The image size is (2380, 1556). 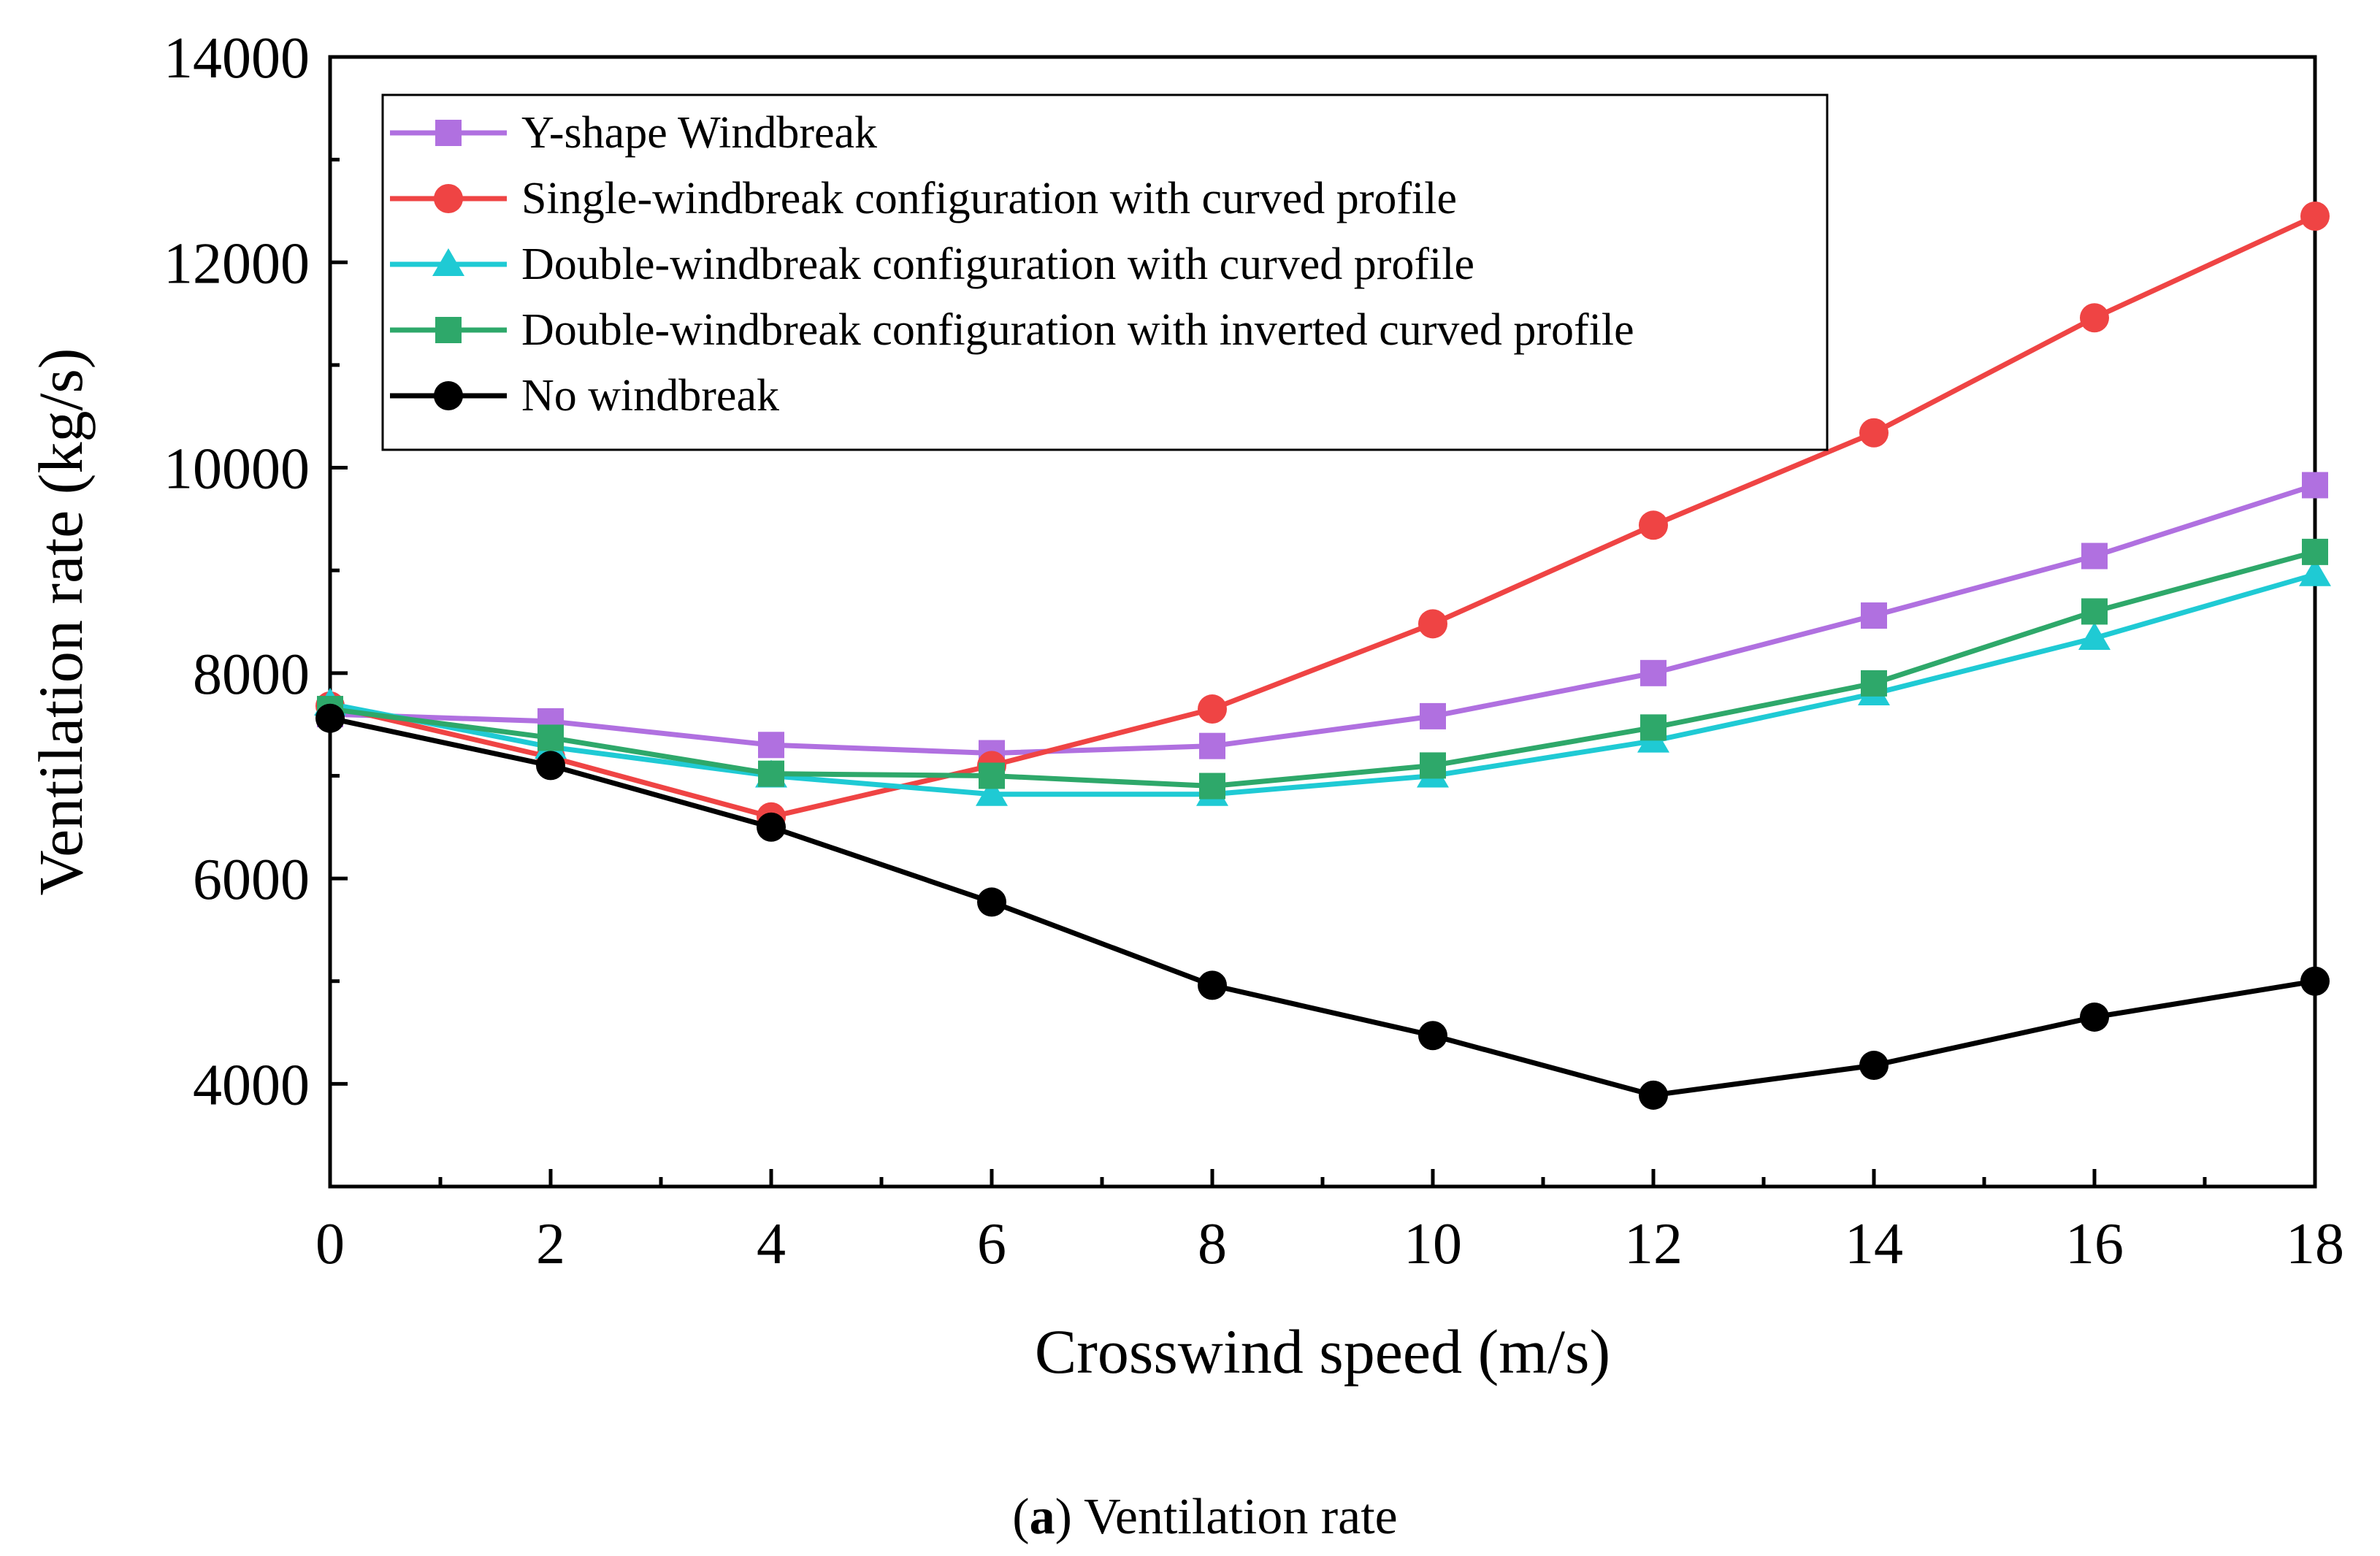 I want to click on y-tick-label: 10000, so click(x=237, y=469).